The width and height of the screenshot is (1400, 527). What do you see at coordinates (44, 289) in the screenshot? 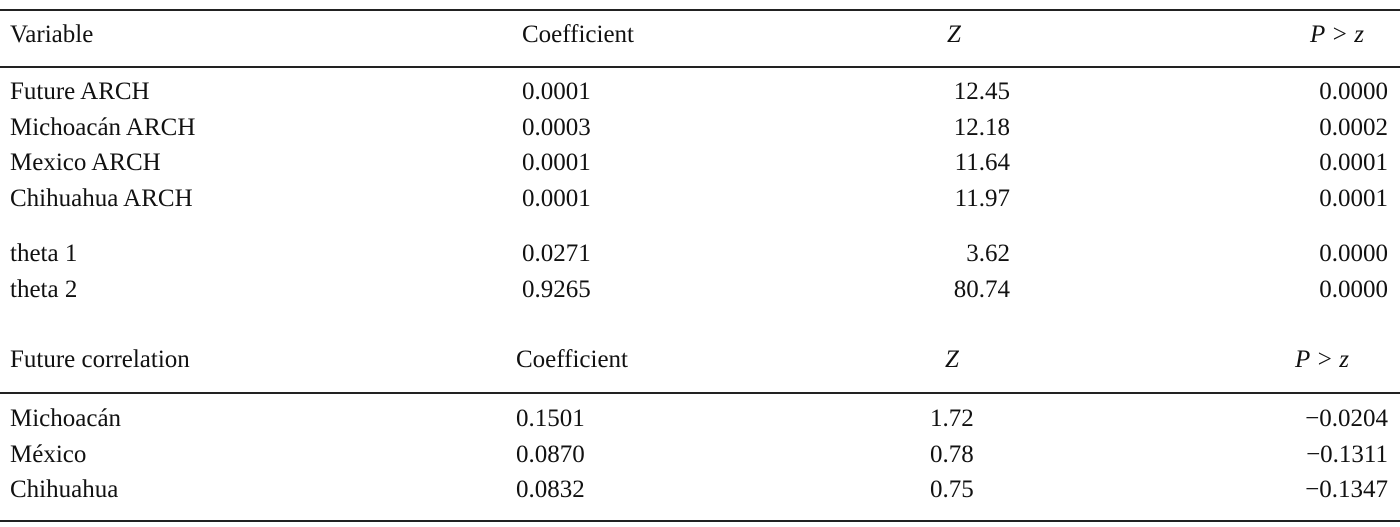
I see `row-label: theta 2` at bounding box center [44, 289].